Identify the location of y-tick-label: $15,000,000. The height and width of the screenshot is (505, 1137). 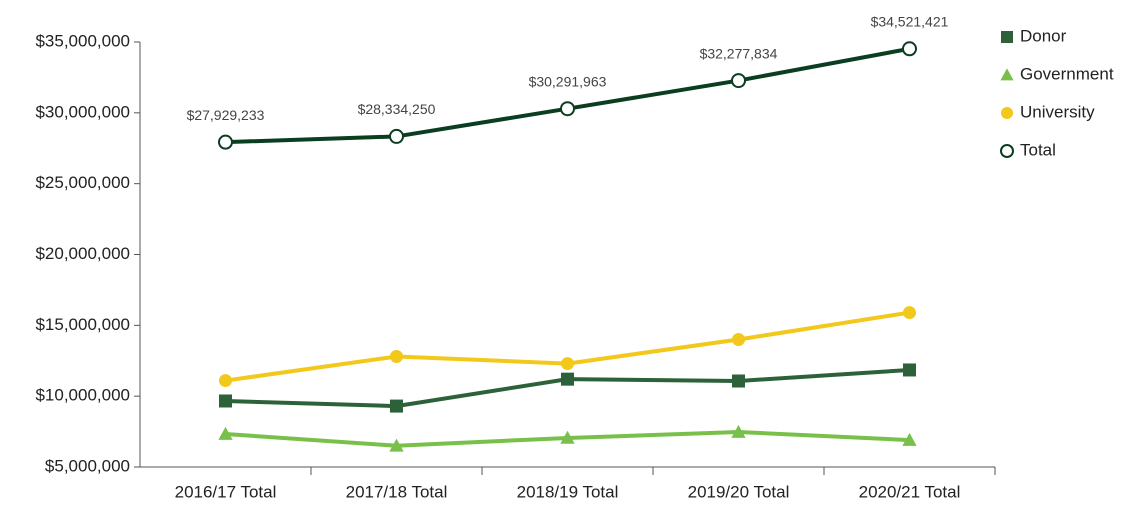
(82, 324).